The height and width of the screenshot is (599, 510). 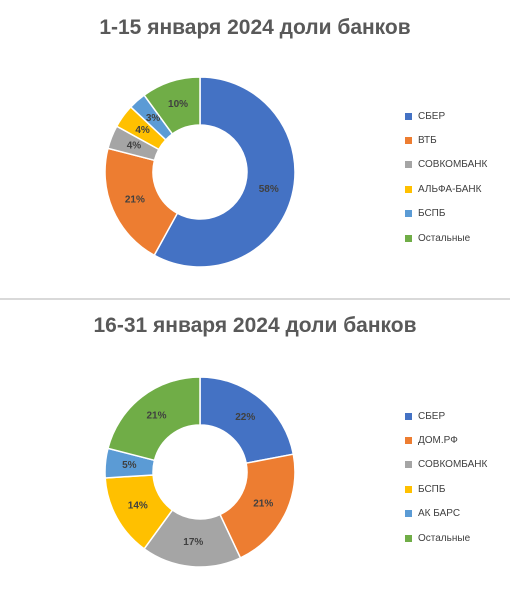 I want to click on data-label-сбер: 22%, so click(x=245, y=417).